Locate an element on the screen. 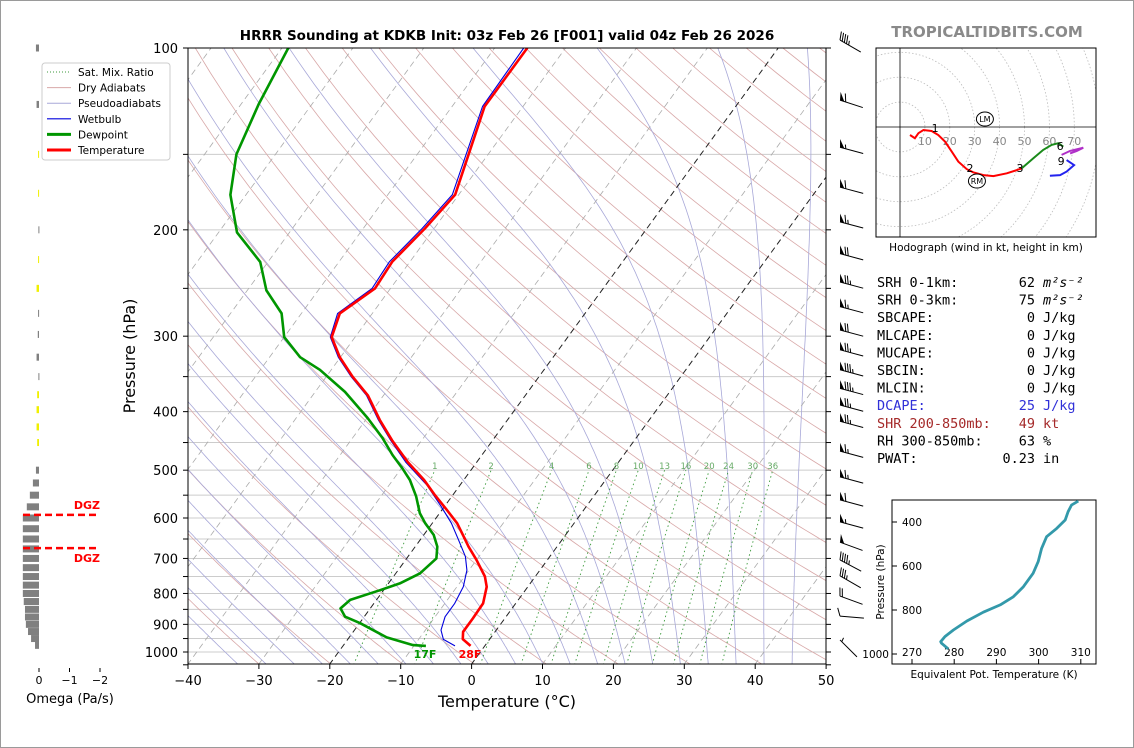 This screenshot has width=1134, height=748. stat-label: MLCAPE: is located at coordinates (905, 336).